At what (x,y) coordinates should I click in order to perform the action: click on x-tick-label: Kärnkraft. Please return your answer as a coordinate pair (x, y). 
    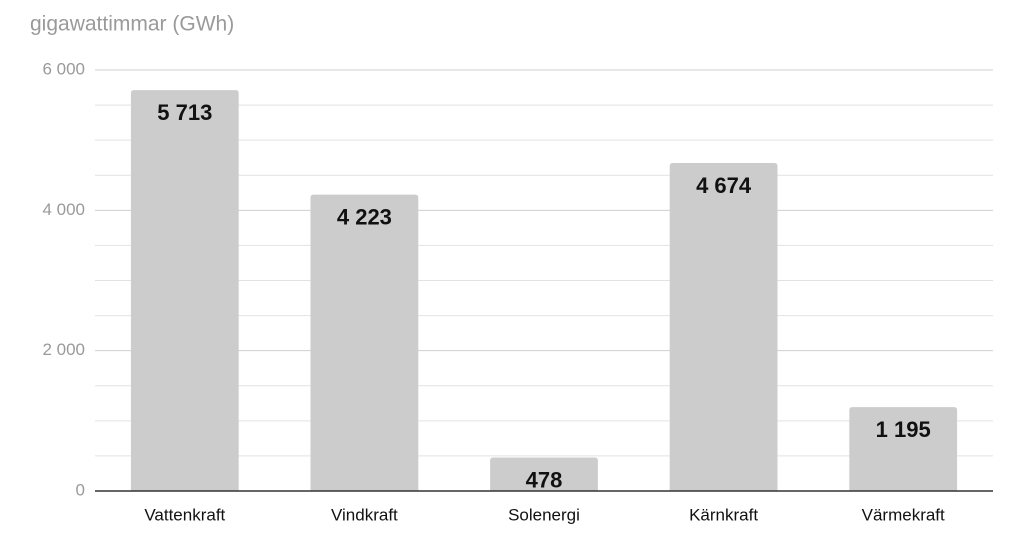
    Looking at the image, I should click on (723, 514).